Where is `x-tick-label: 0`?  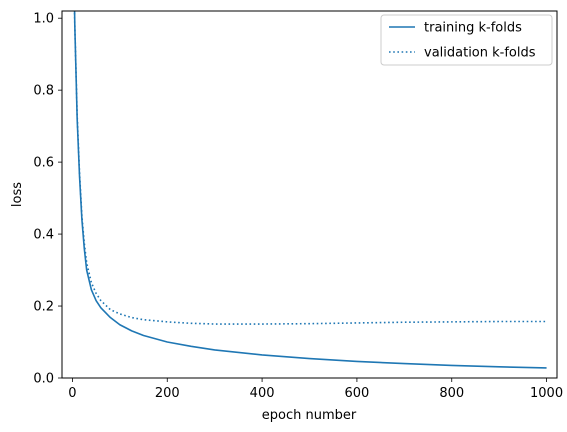
x-tick-label: 0 is located at coordinates (72, 393).